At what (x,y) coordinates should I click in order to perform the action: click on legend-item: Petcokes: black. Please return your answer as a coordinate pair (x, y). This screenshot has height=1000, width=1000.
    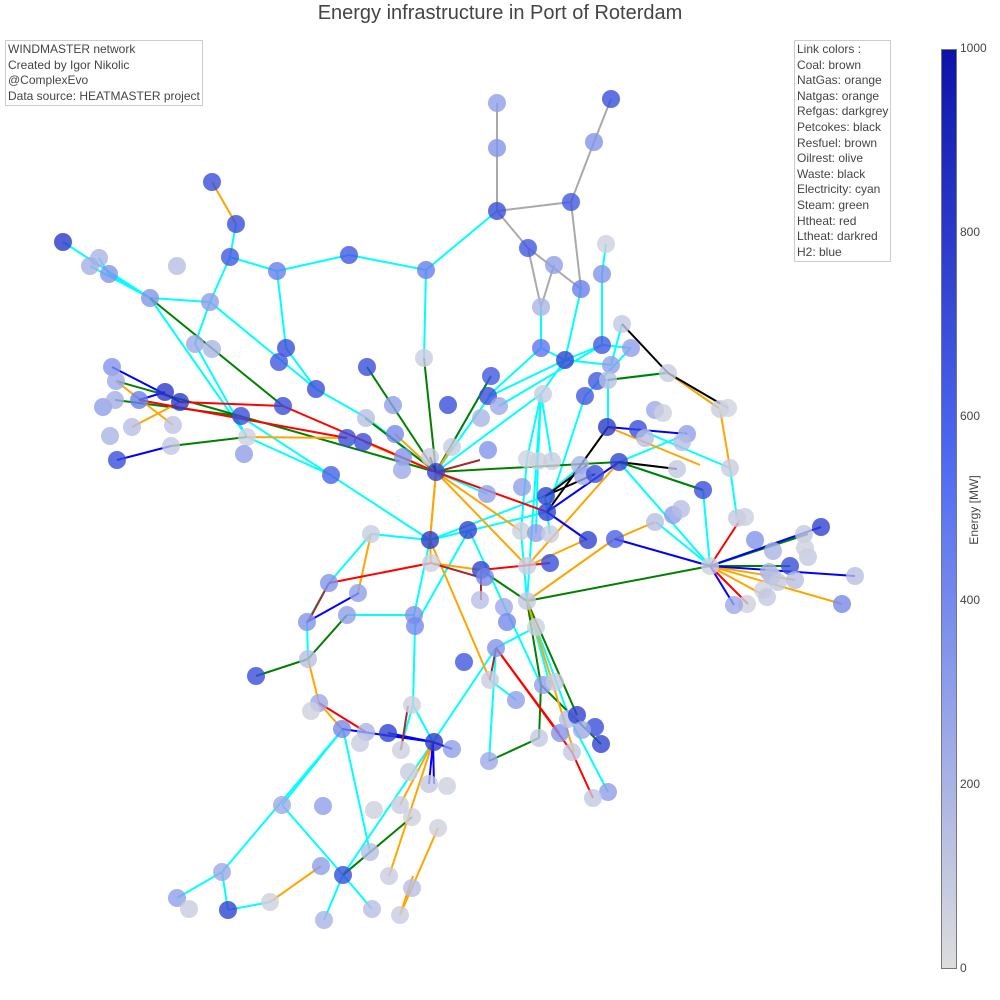
    Looking at the image, I should click on (839, 126).